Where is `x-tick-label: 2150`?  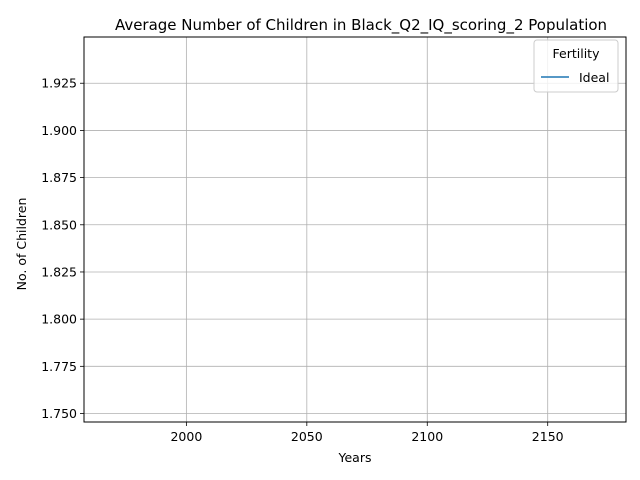 x-tick-label: 2150 is located at coordinates (548, 436).